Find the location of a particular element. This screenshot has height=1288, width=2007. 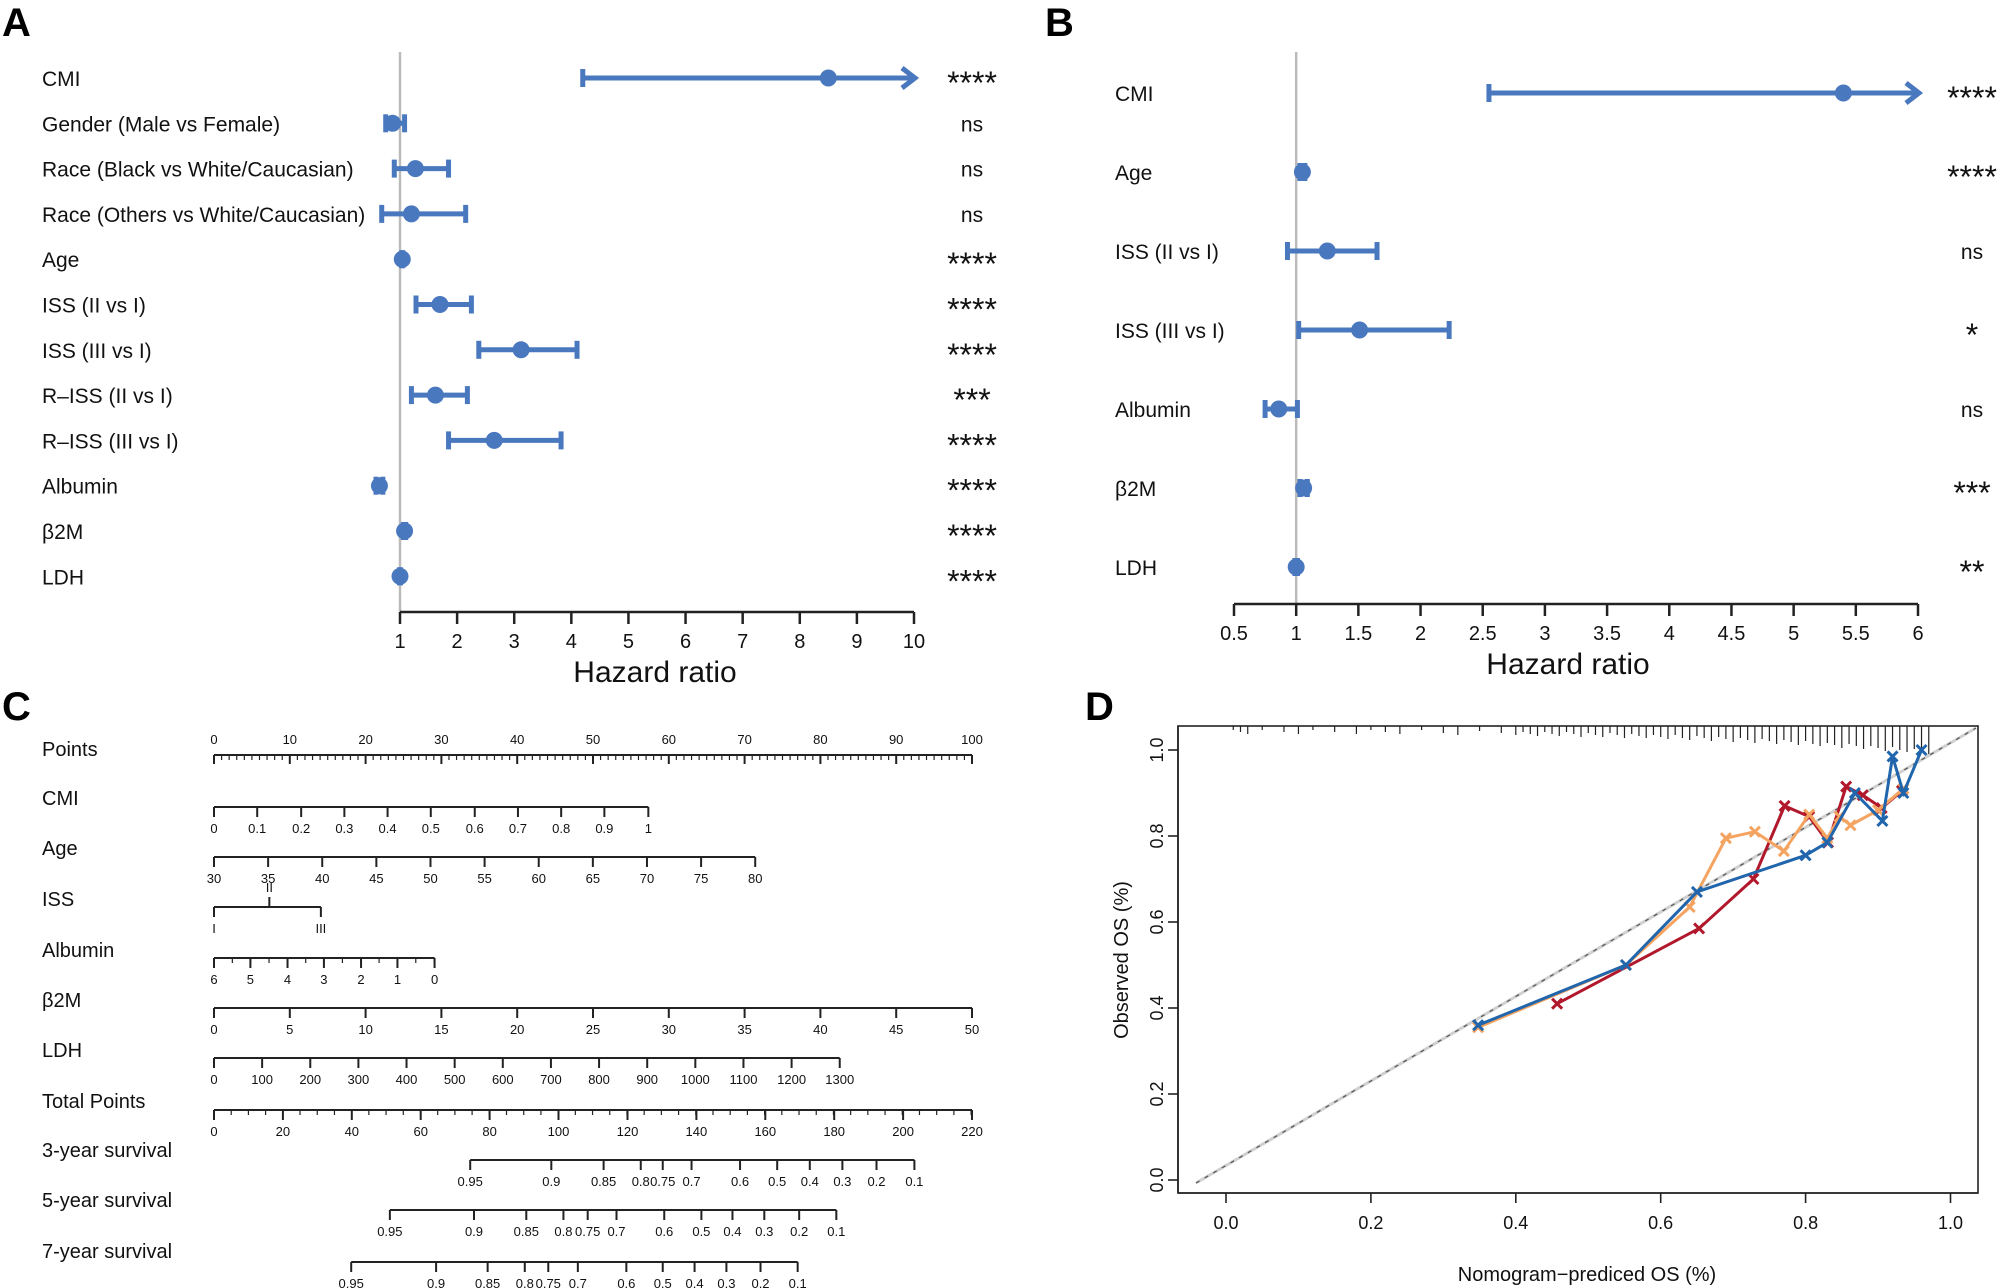

c-tick-label: 55 is located at coordinates (484, 878).